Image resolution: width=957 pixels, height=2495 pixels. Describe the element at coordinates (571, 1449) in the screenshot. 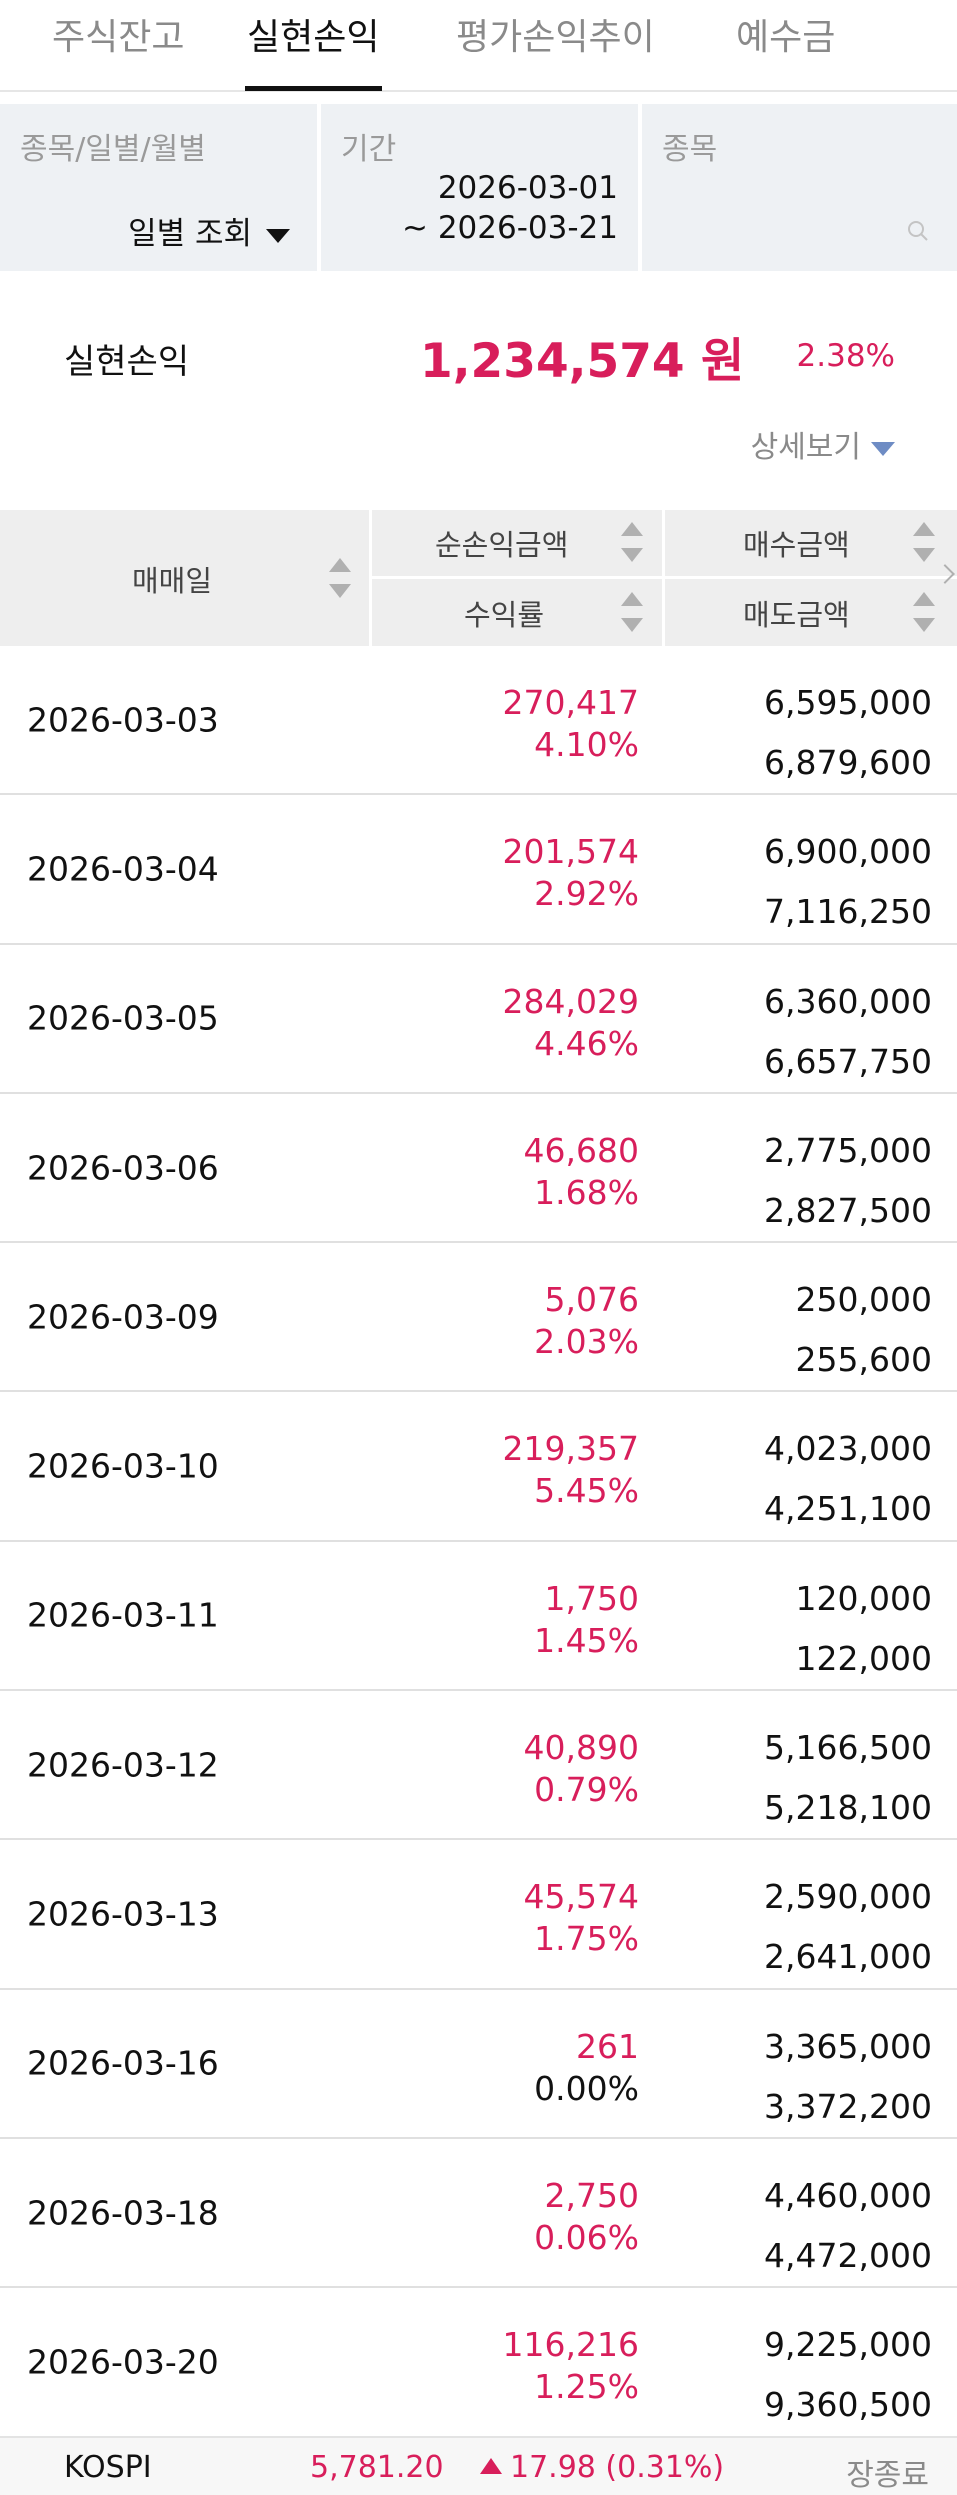

I see `row-net-pl: 219,357` at that location.